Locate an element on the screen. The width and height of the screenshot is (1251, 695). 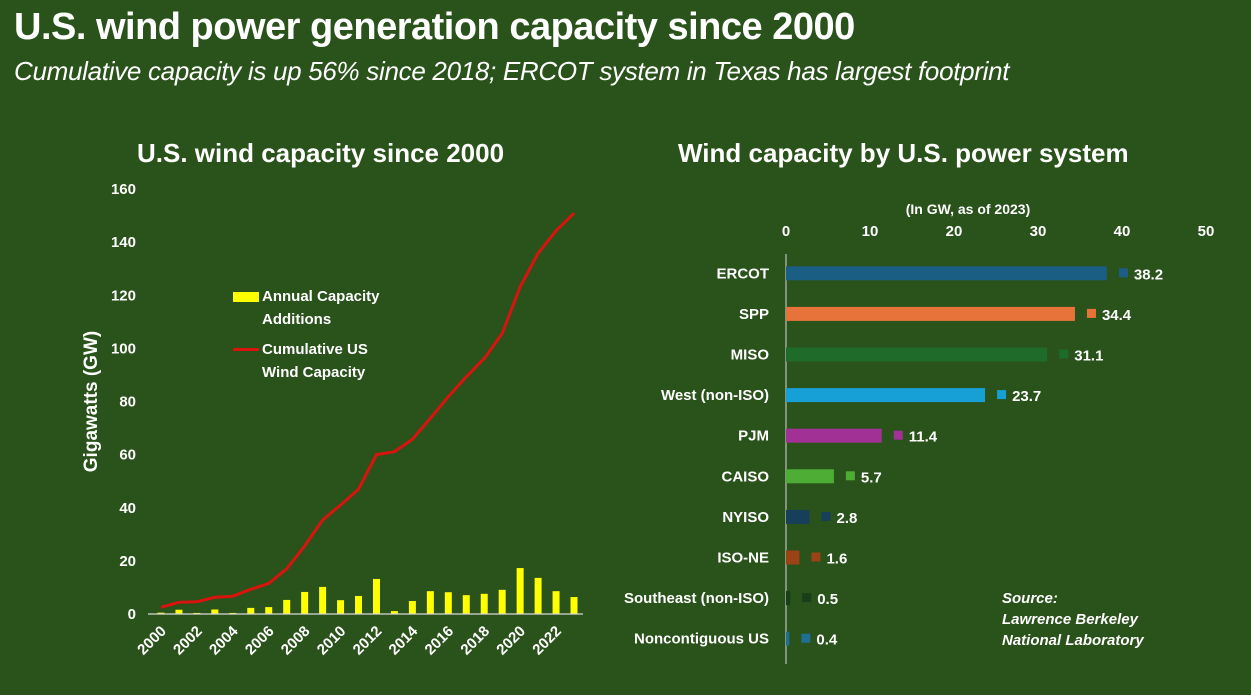
legend-swatch-annual is located at coordinates (246, 297).